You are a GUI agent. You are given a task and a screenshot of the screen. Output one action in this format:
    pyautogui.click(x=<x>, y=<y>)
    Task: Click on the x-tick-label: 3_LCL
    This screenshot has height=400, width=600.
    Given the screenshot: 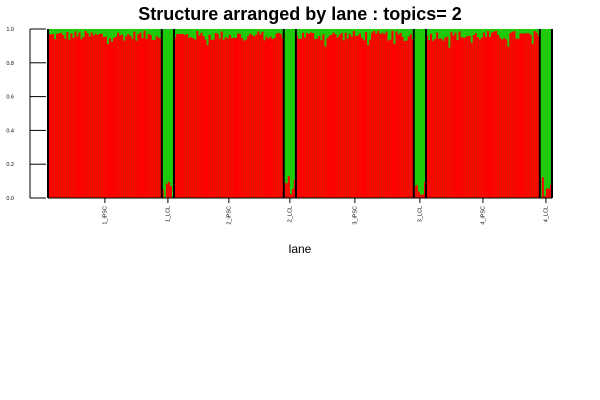 What is the action you would take?
    pyautogui.click(x=420, y=214)
    